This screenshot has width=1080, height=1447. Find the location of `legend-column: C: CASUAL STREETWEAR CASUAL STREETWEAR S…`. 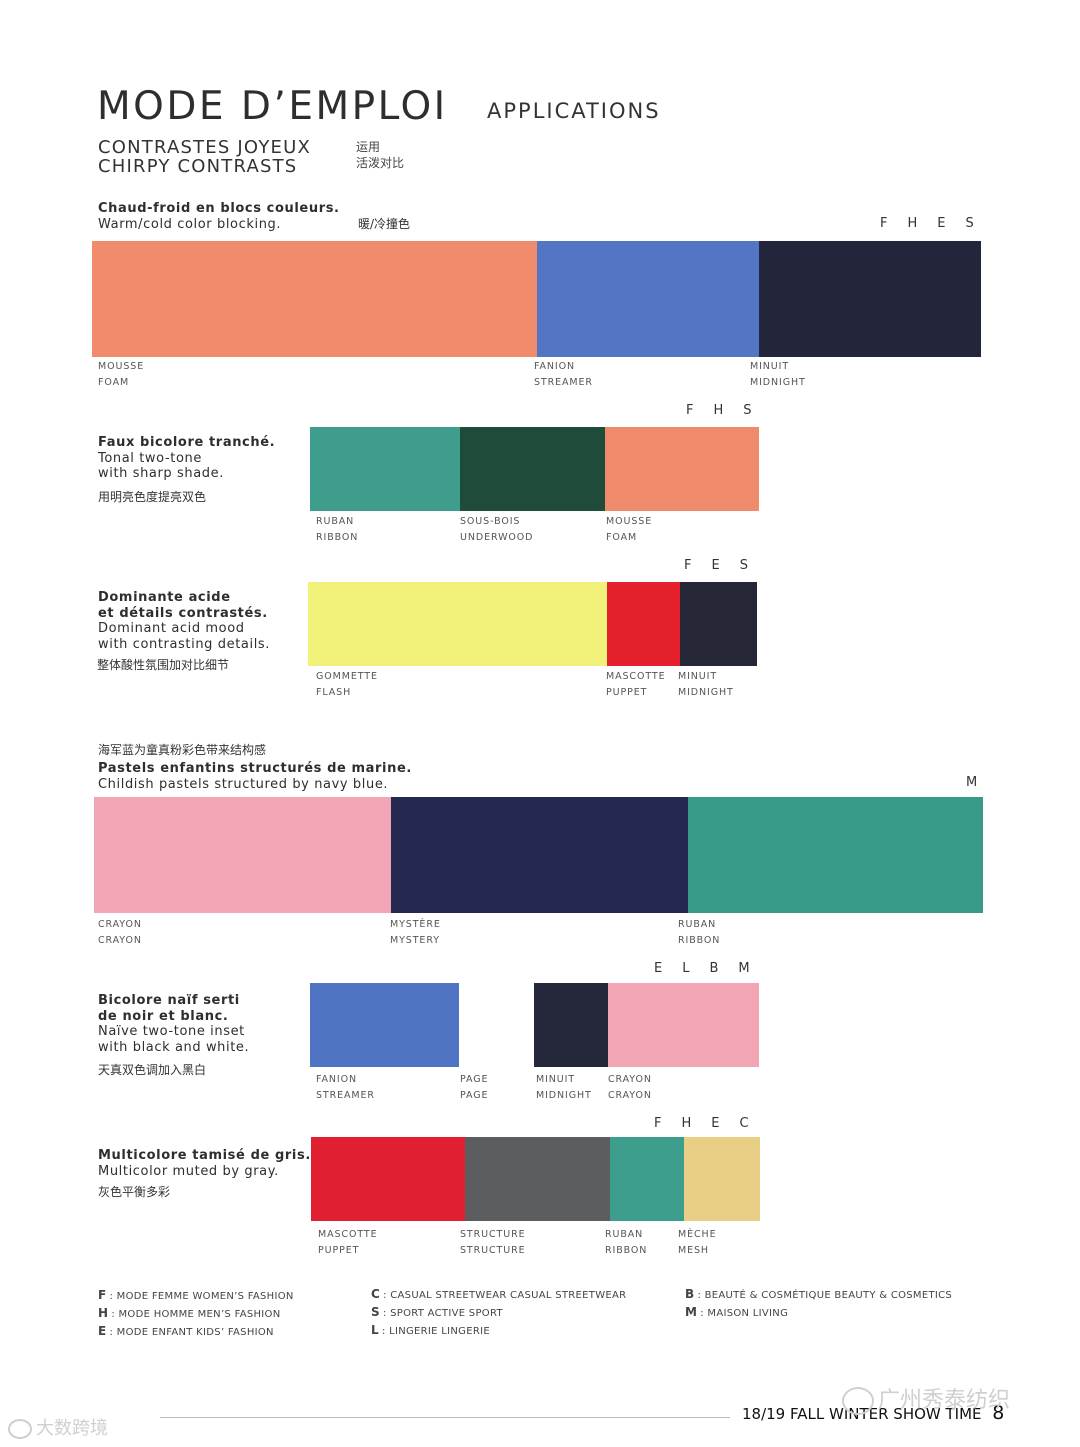

legend-column: C: CASUAL STREETWEAR CASUAL STREETWEAR S… is located at coordinates (498, 1313).